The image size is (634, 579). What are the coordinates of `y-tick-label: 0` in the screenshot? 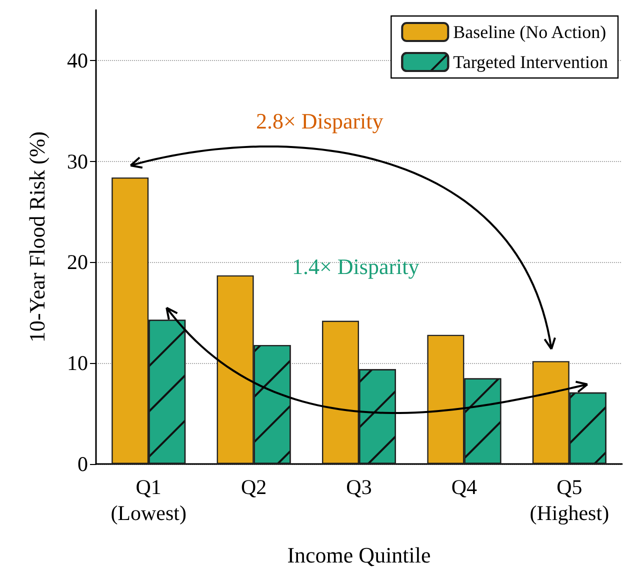 It's located at (83, 464).